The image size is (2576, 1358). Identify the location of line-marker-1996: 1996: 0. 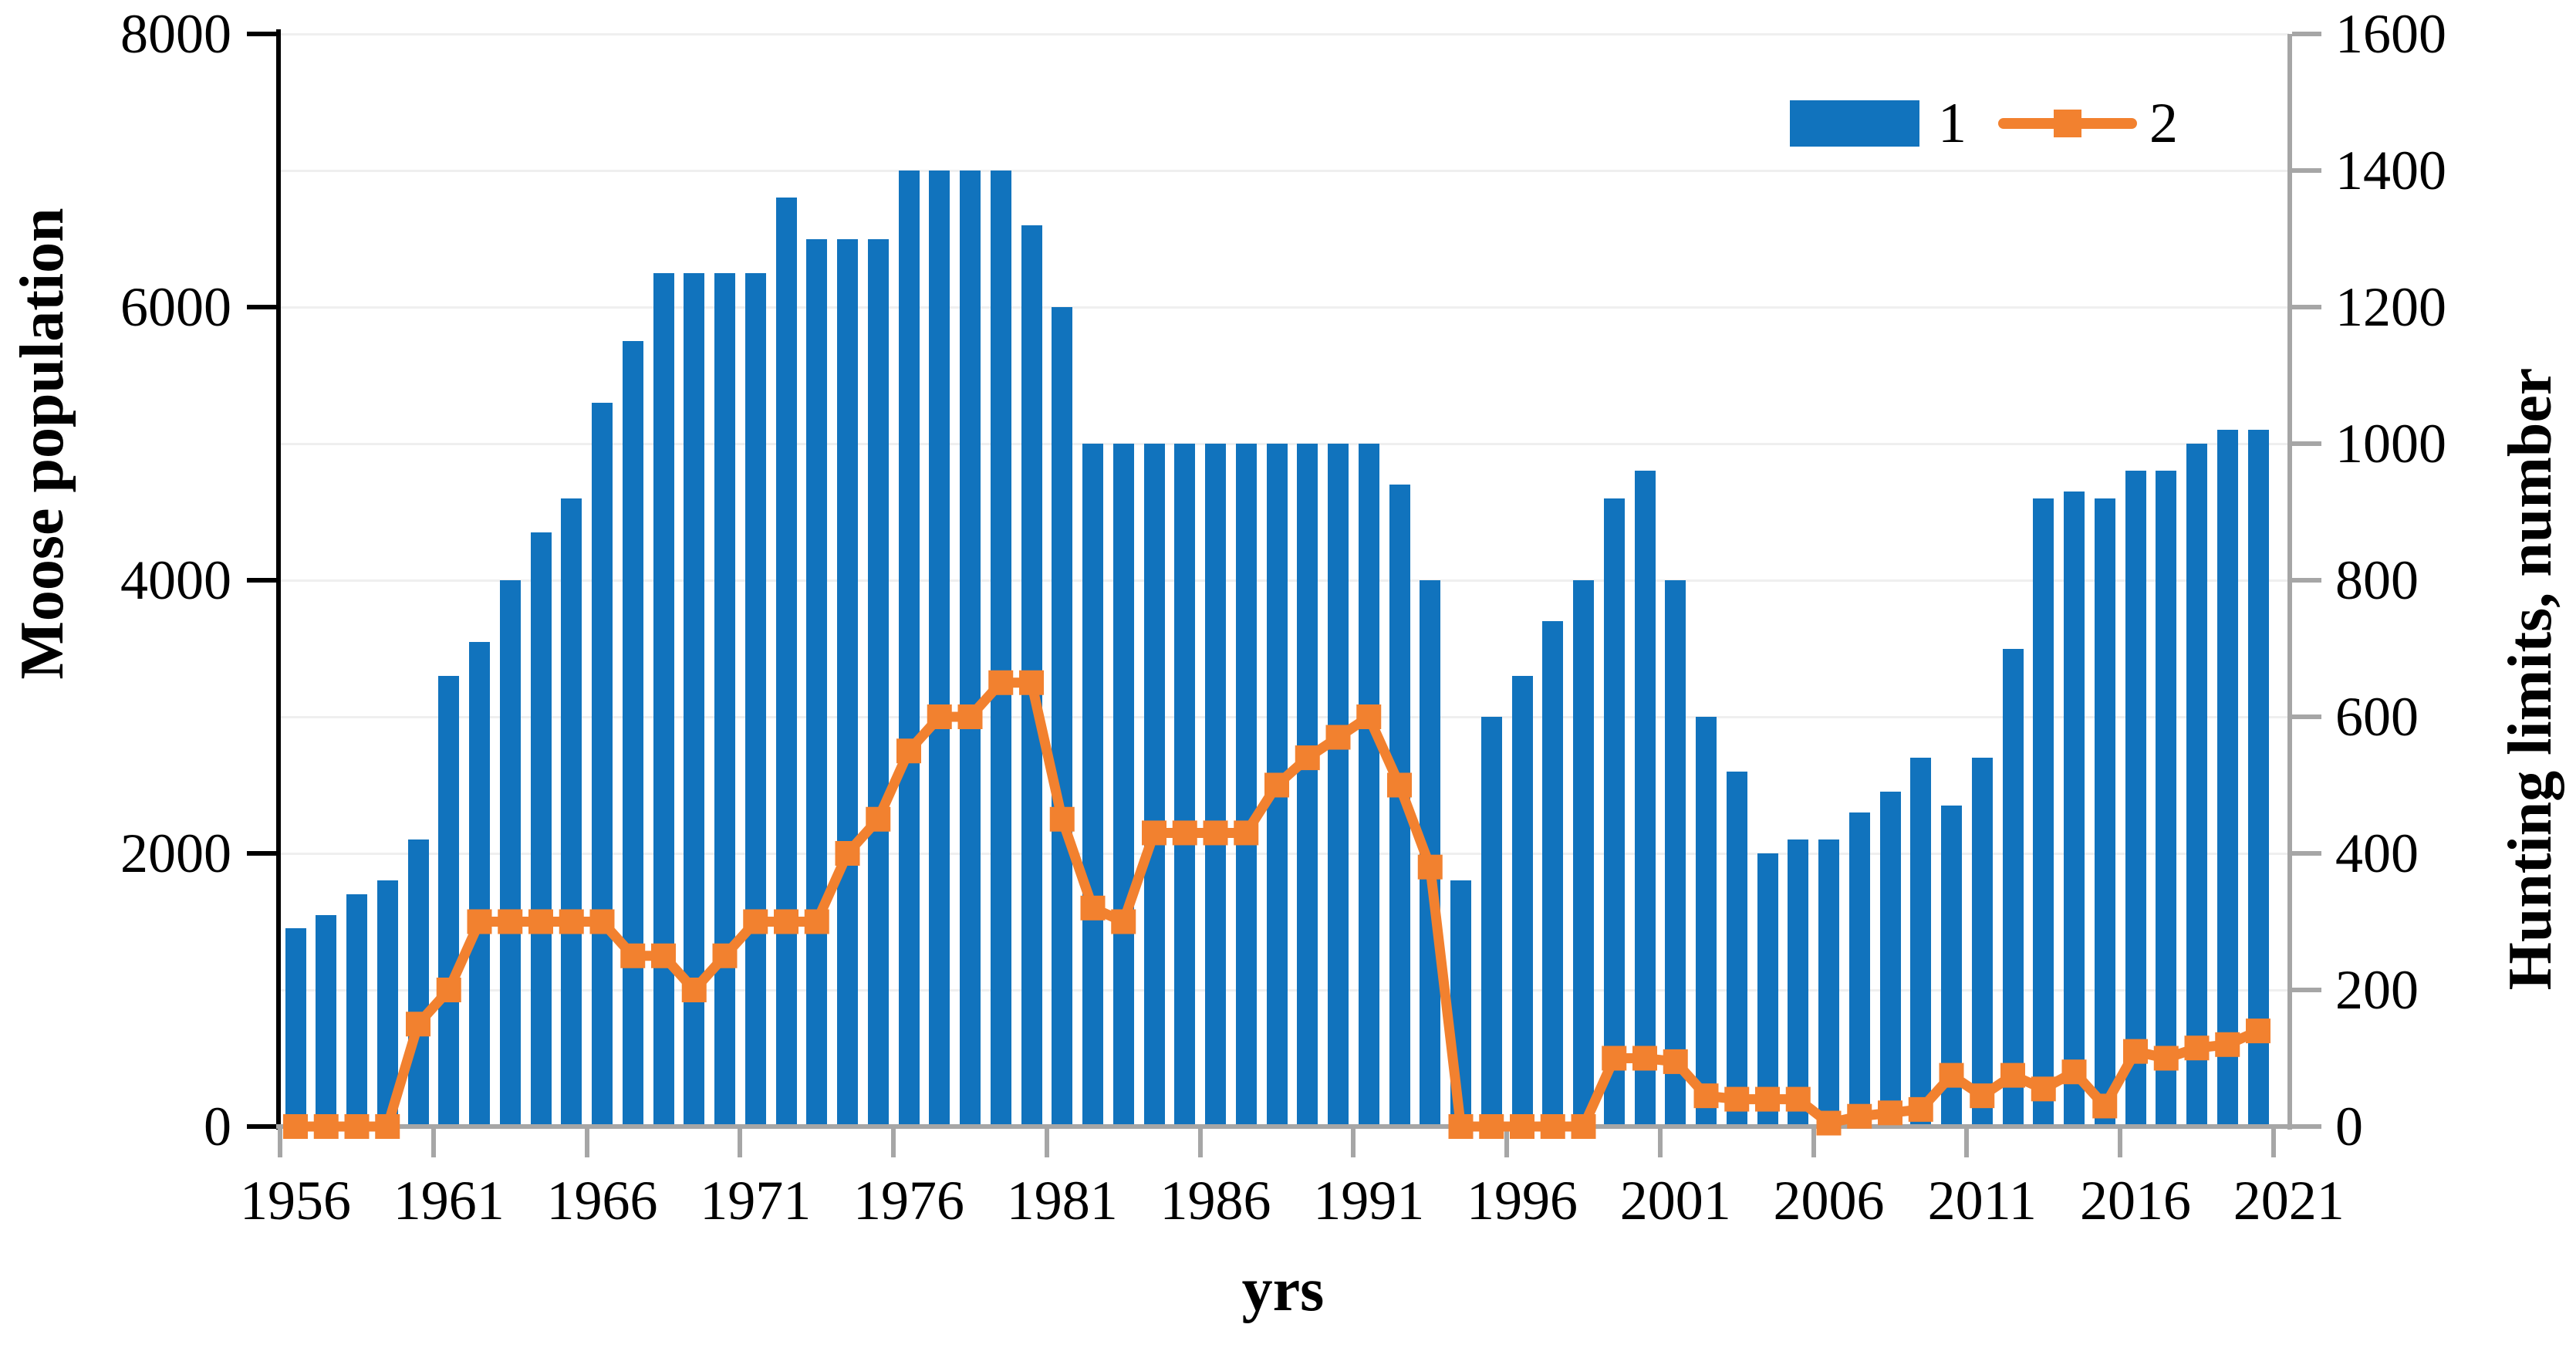
(1522, 1126).